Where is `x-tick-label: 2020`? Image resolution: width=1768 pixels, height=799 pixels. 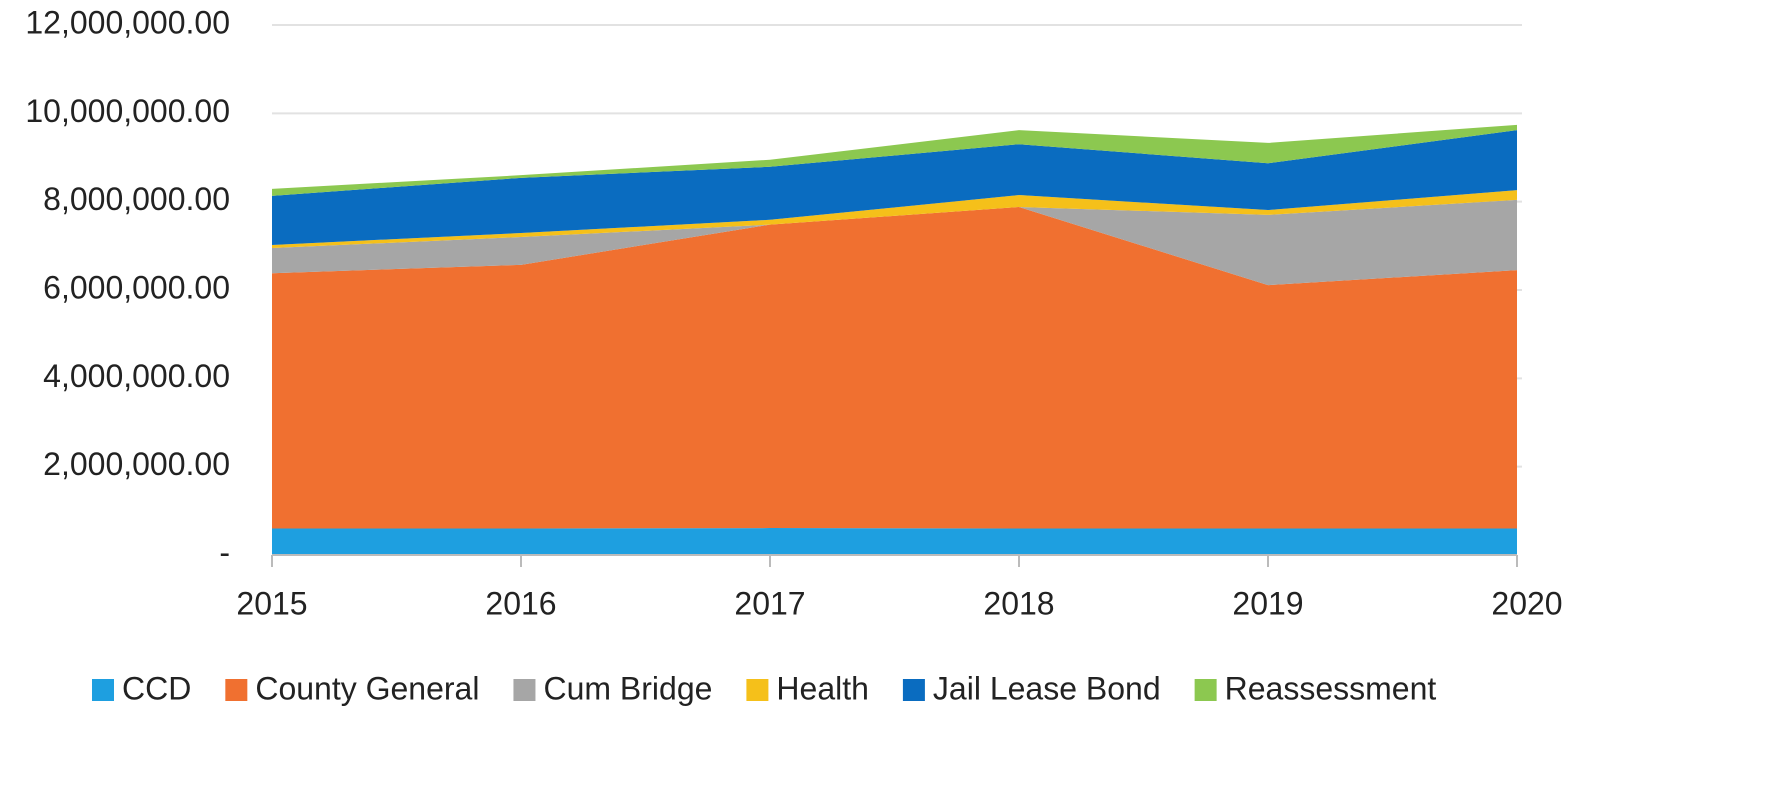
x-tick-label: 2020 is located at coordinates (1526, 603).